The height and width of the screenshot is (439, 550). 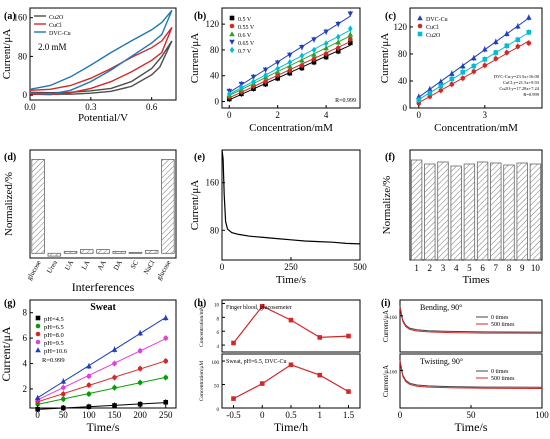 What do you see at coordinates (25, 313) in the screenshot?
I see `panel-g-ytick-label: 8` at bounding box center [25, 313].